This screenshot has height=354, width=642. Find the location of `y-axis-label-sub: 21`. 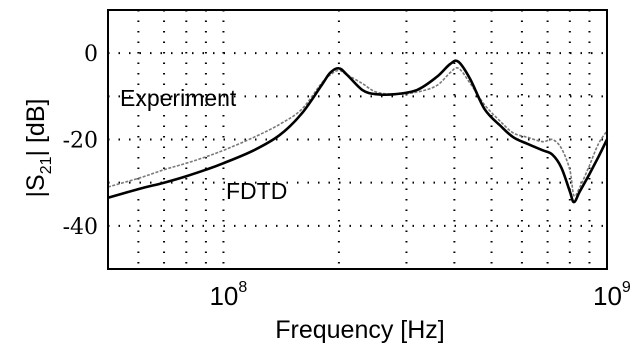

y-axis-label-sub: 21 is located at coordinates (46, 165).